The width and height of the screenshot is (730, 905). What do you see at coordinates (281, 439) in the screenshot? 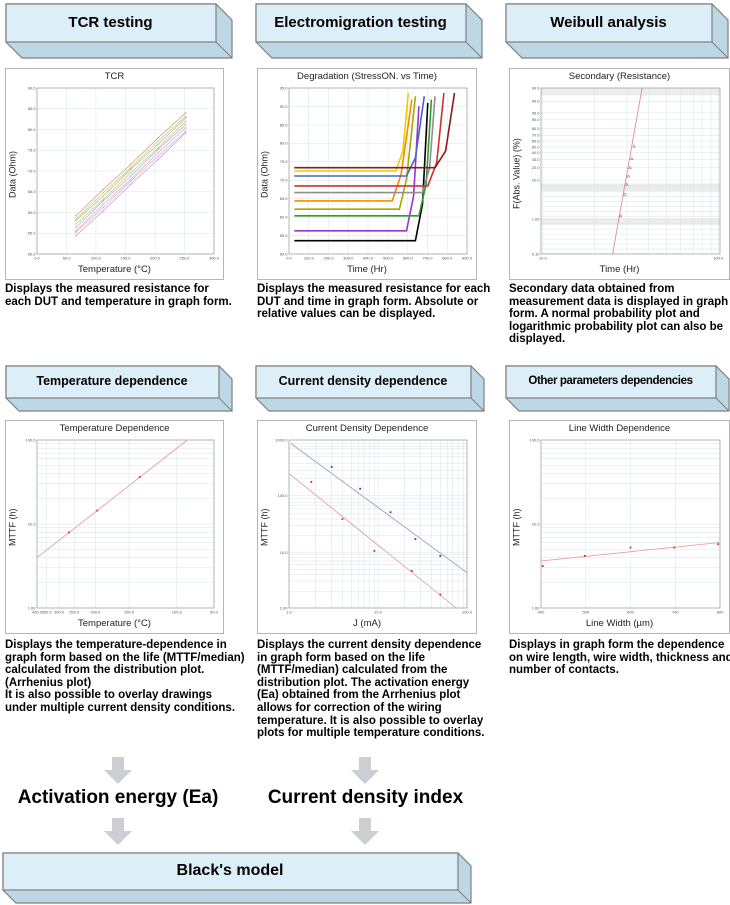
I see `svg-text: 1000.0` at bounding box center [281, 439].